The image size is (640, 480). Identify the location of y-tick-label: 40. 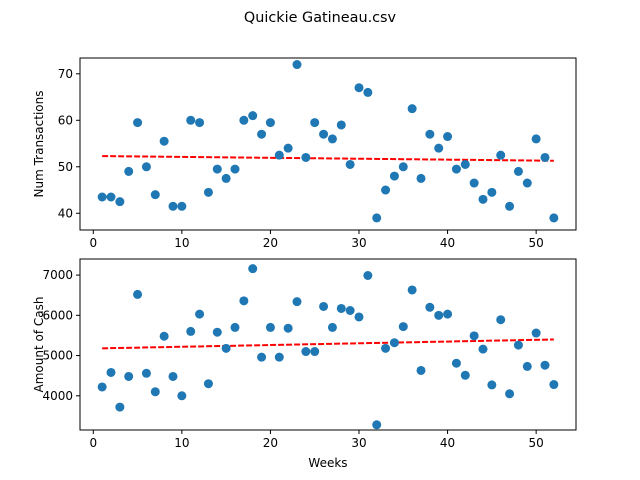
(65, 213).